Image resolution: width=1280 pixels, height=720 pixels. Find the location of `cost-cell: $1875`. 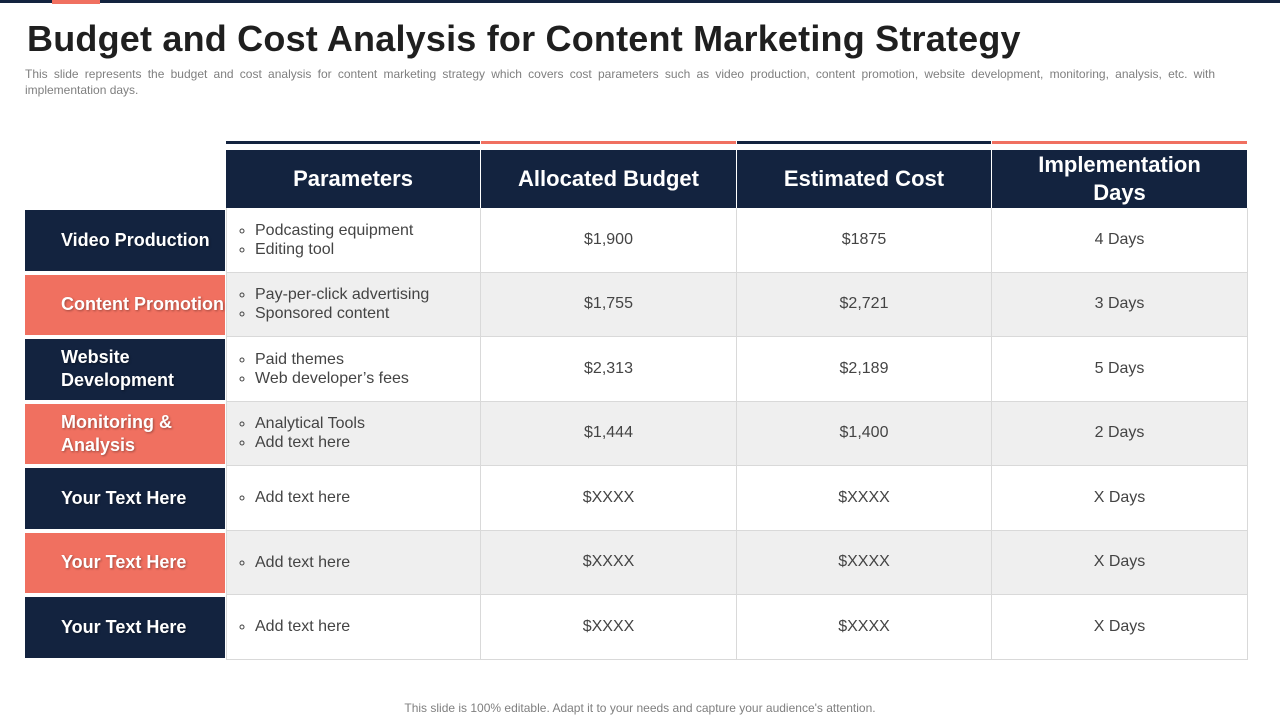

cost-cell: $1875 is located at coordinates (864, 240).